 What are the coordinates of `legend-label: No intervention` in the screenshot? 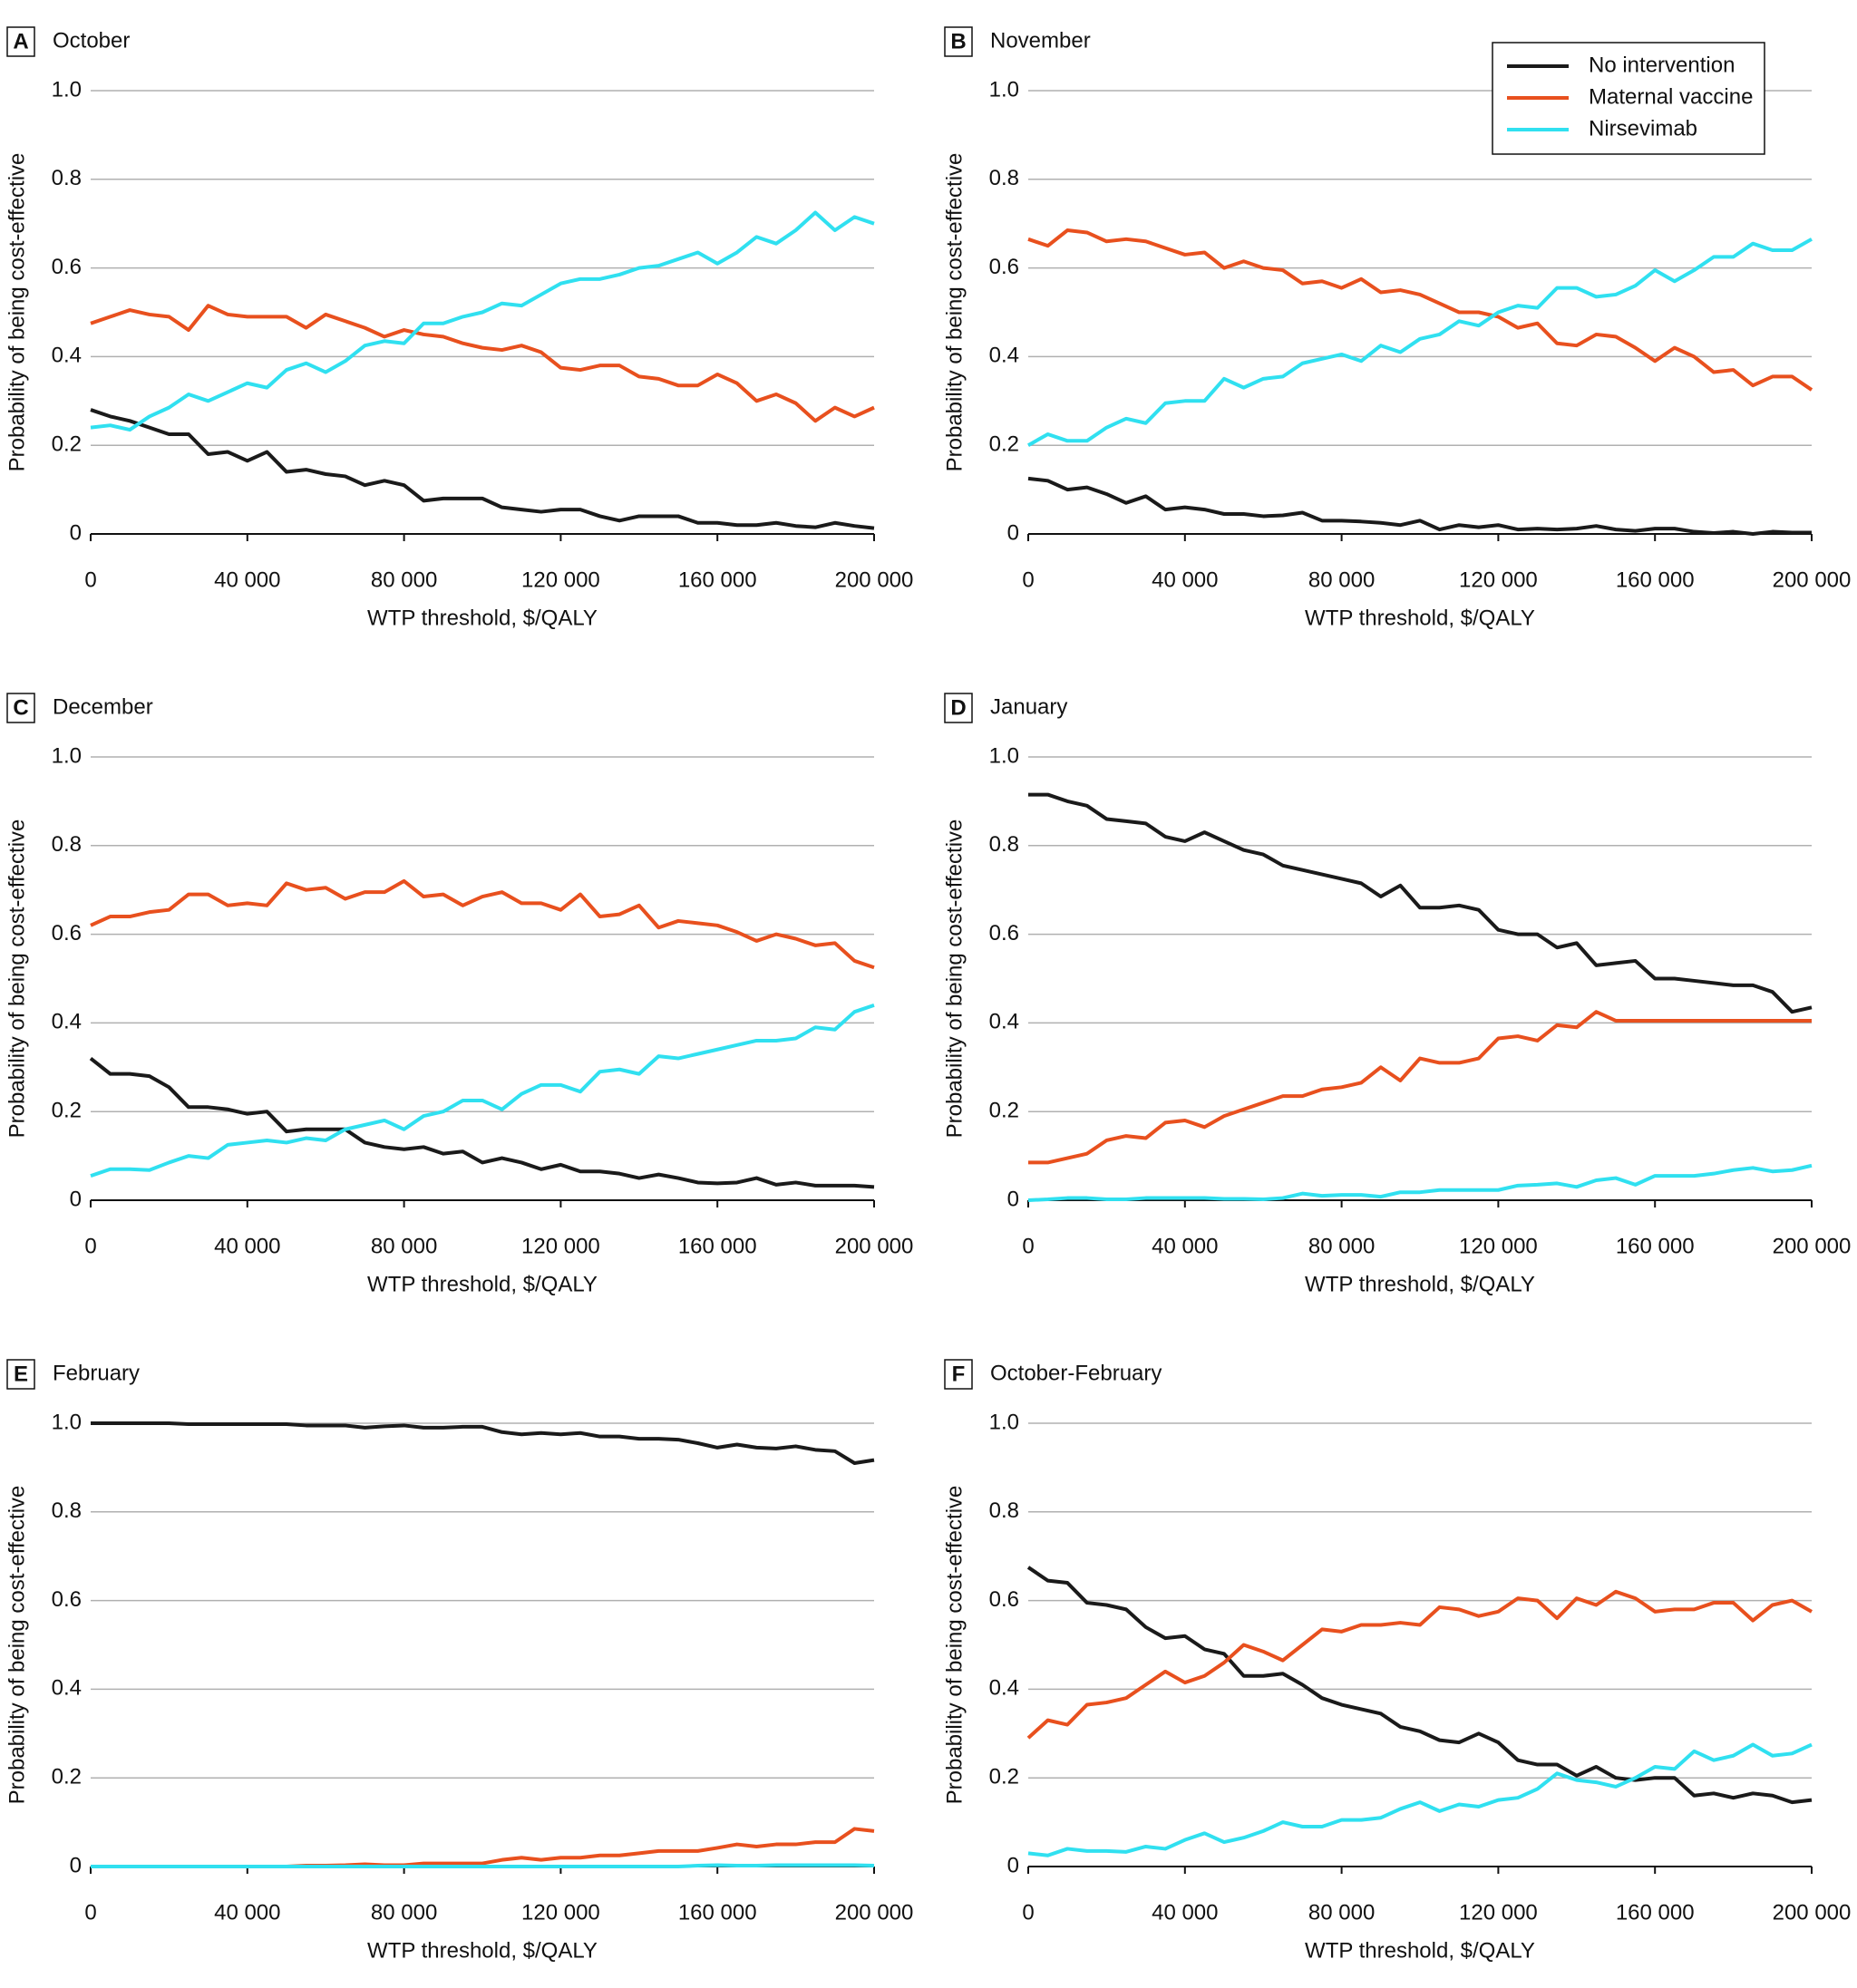 It's located at (1662, 65).